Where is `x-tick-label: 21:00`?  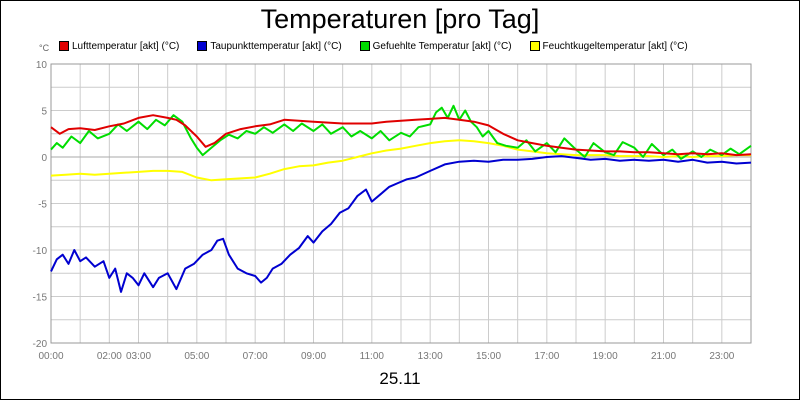 x-tick-label: 21:00 is located at coordinates (663, 356).